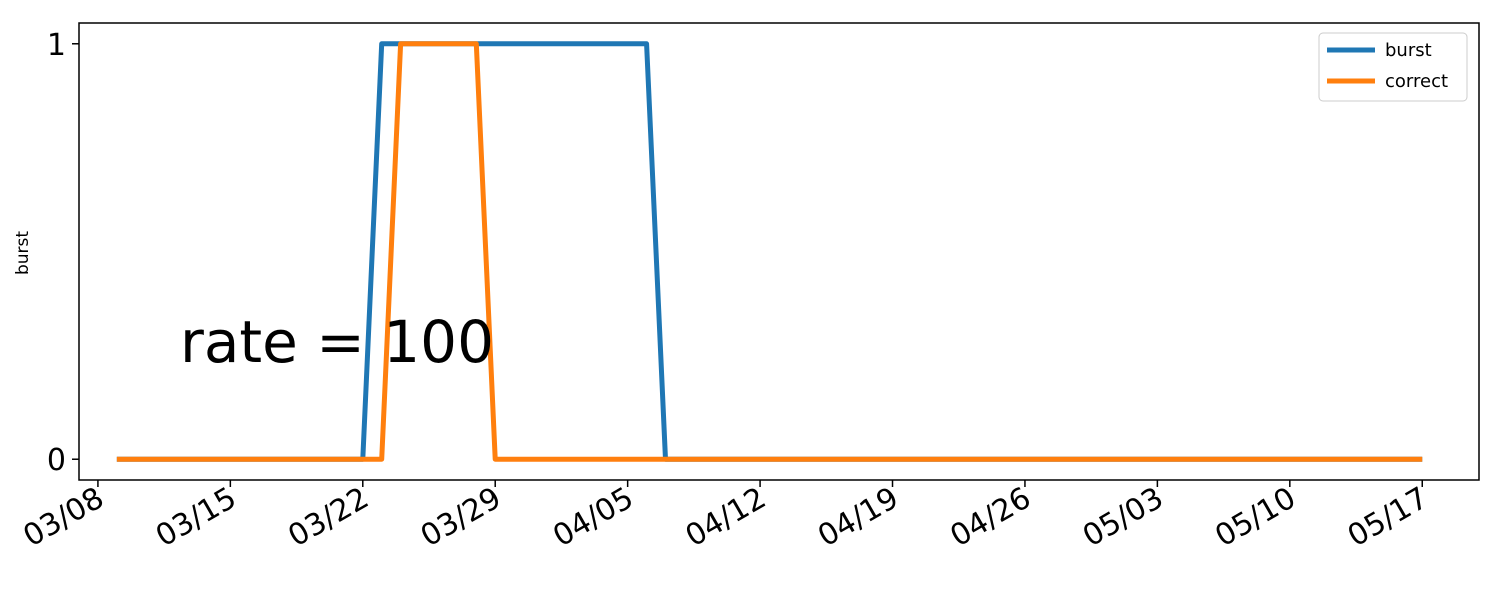 Image resolution: width=1500 pixels, height=600 pixels. What do you see at coordinates (1388, 518) in the screenshot?
I see `x-tick-label: 05/17` at bounding box center [1388, 518].